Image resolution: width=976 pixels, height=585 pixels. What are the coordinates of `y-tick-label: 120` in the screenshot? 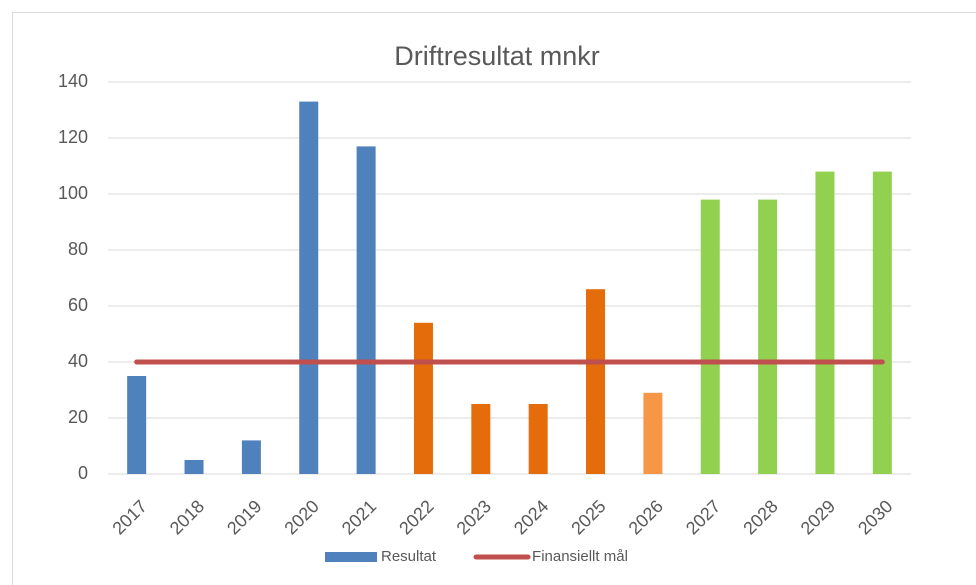 It's located at (73, 137).